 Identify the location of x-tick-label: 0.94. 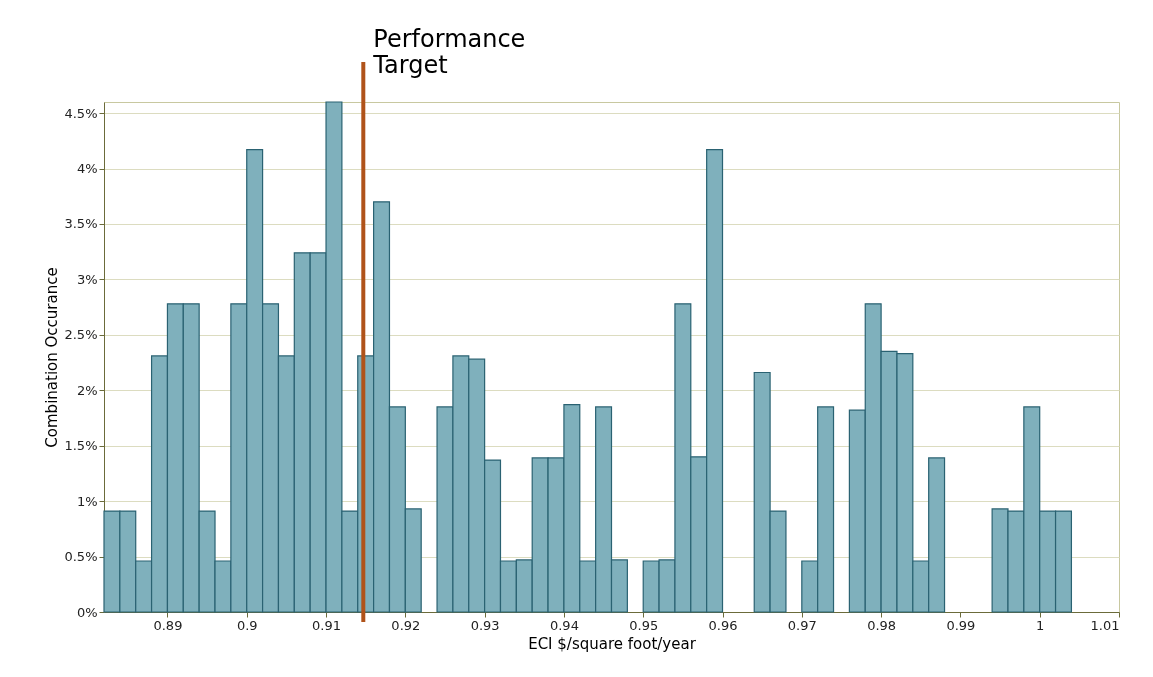
(564, 625).